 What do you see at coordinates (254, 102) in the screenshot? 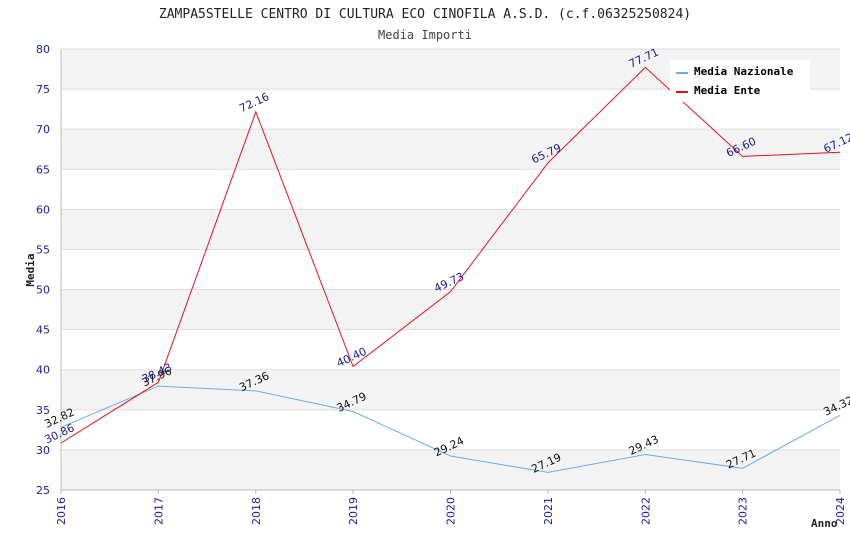
I see `data-label: 72.16` at bounding box center [254, 102].